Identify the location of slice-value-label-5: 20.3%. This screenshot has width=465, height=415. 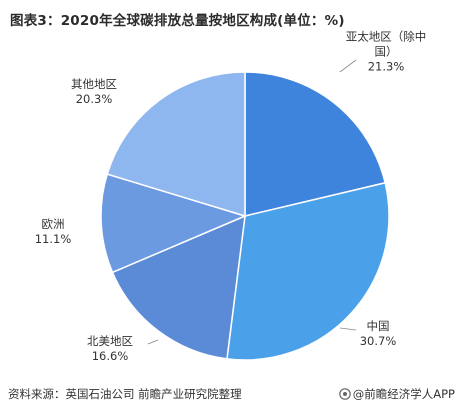
(94, 99).